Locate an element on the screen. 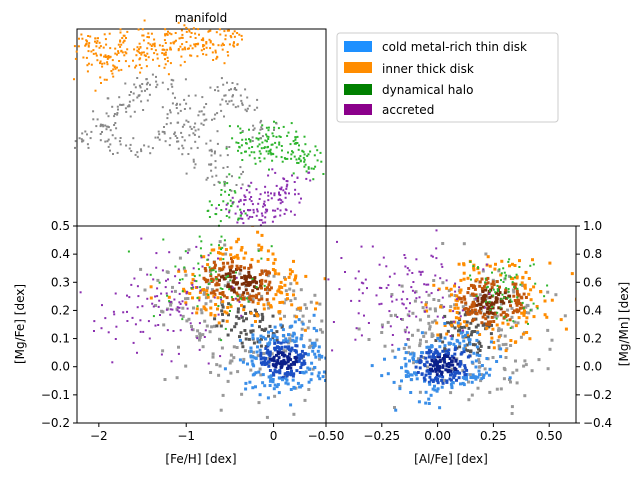 The width and height of the screenshot is (640, 480). series-other is located at coordinates (462, 328).